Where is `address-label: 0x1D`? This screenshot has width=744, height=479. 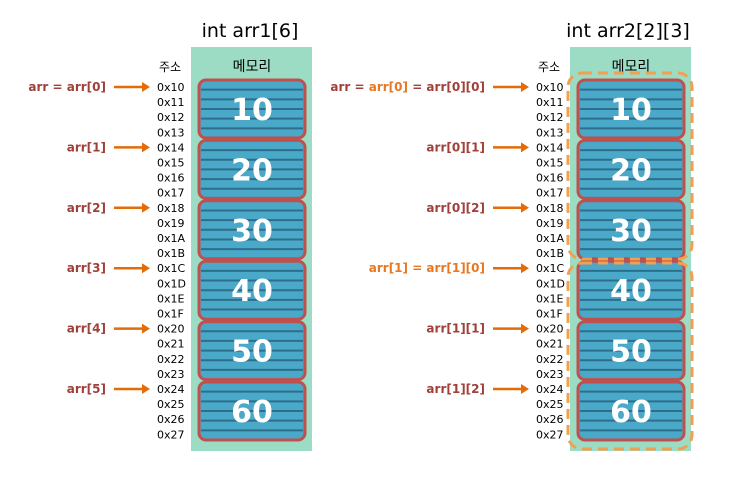
address-label: 0x1D is located at coordinates (171, 283).